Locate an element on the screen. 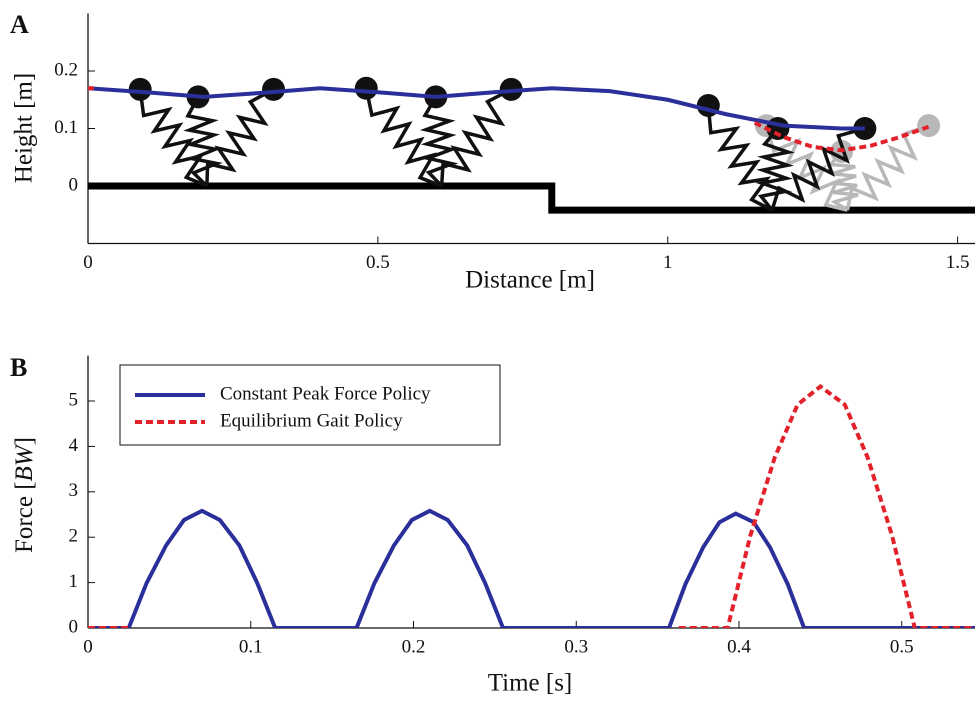  x-tick-label: 0.3 is located at coordinates (576, 646).